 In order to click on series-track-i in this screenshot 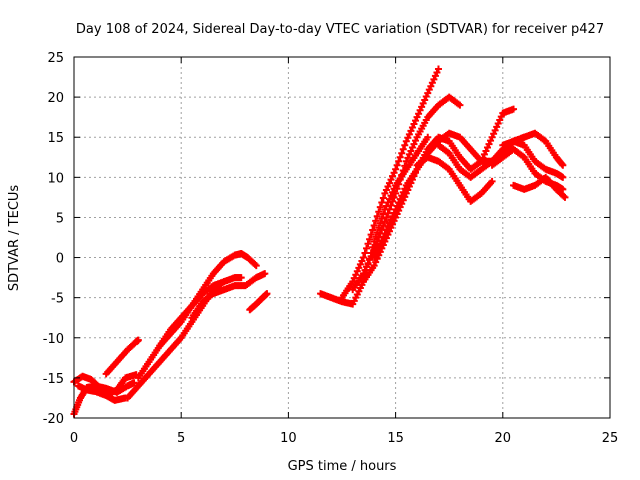, I will do `click(258, 302)`.